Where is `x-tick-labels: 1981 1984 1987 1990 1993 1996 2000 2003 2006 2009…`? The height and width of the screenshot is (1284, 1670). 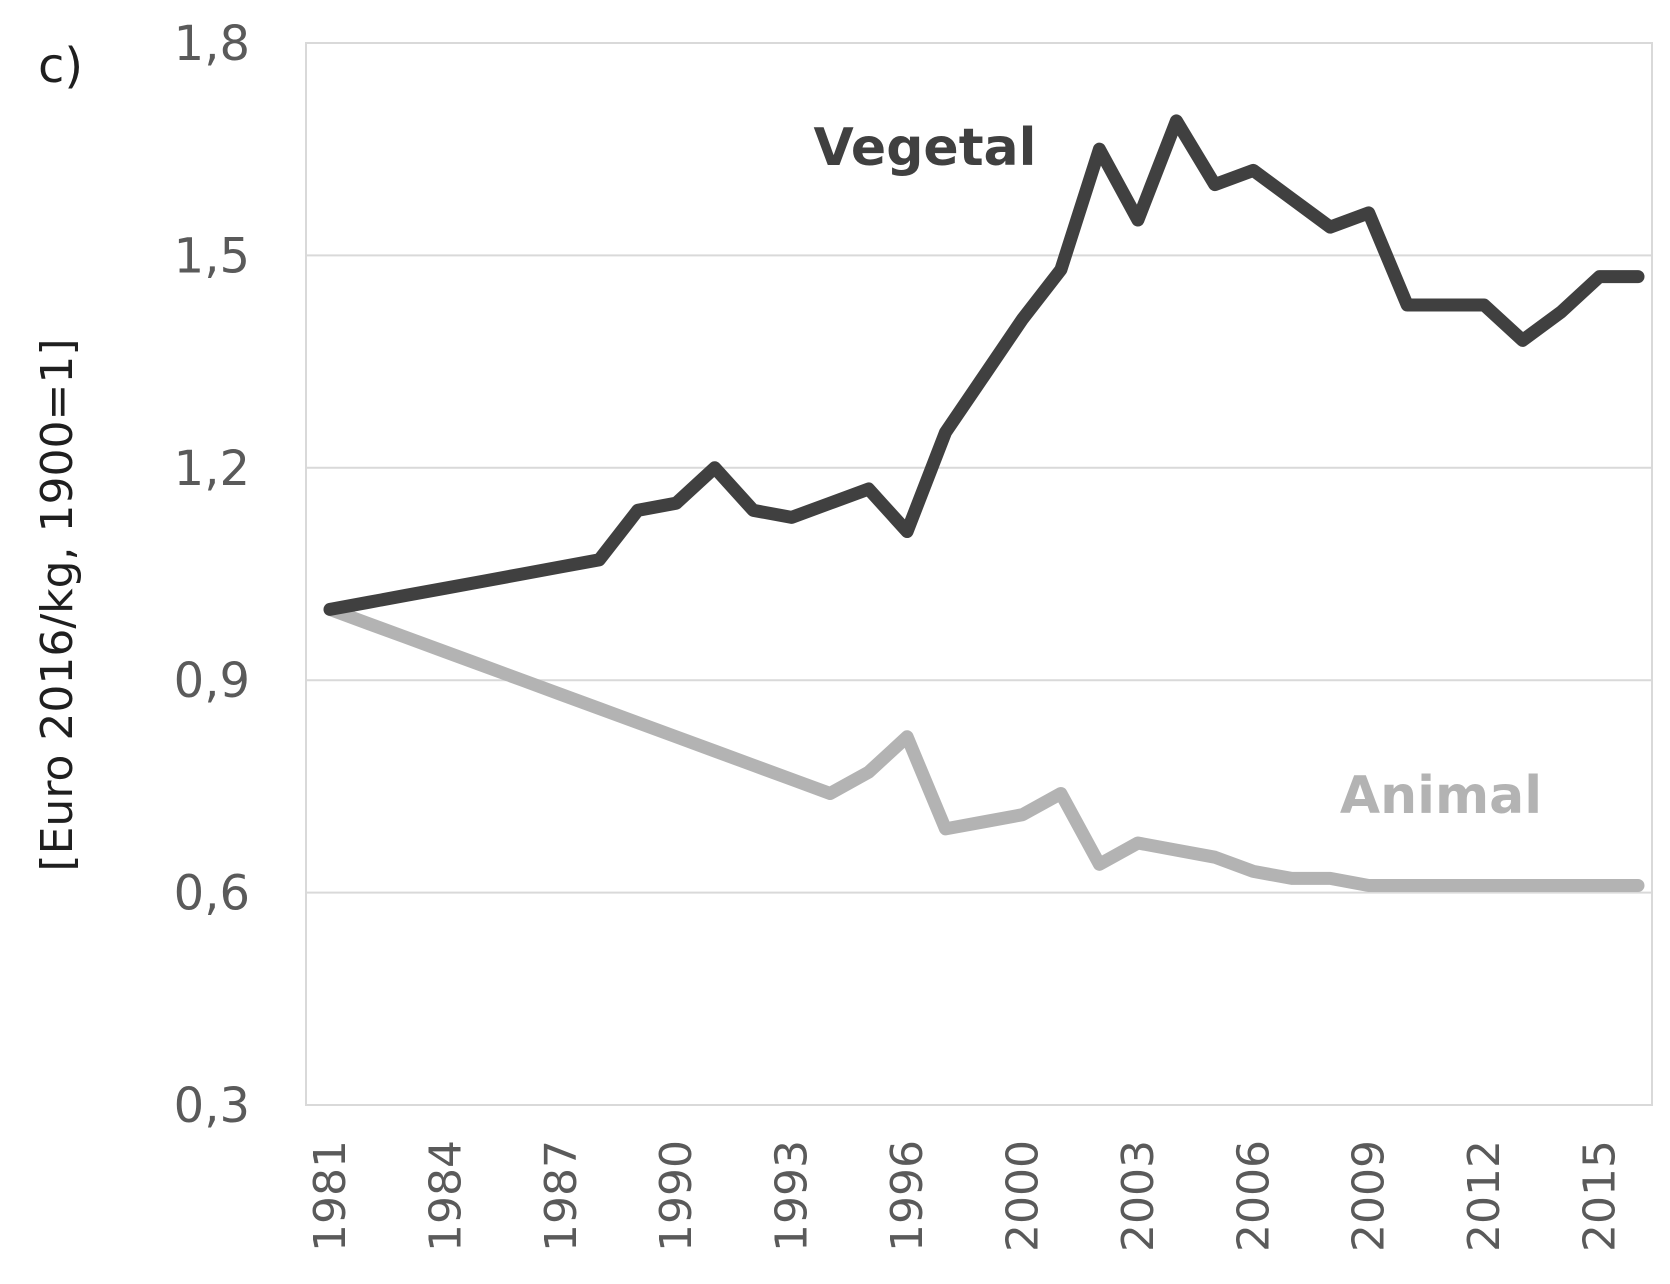 x-tick-labels: 1981 1984 1987 1990 1993 1996 2000 2003 2006 2009… is located at coordinates (965, 1196).